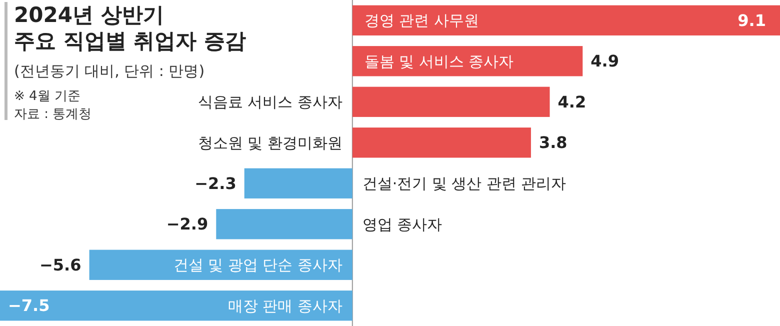  I want to click on text: 2024년 상반기 주요 직업별 취업자 증감, so click(130, 28).